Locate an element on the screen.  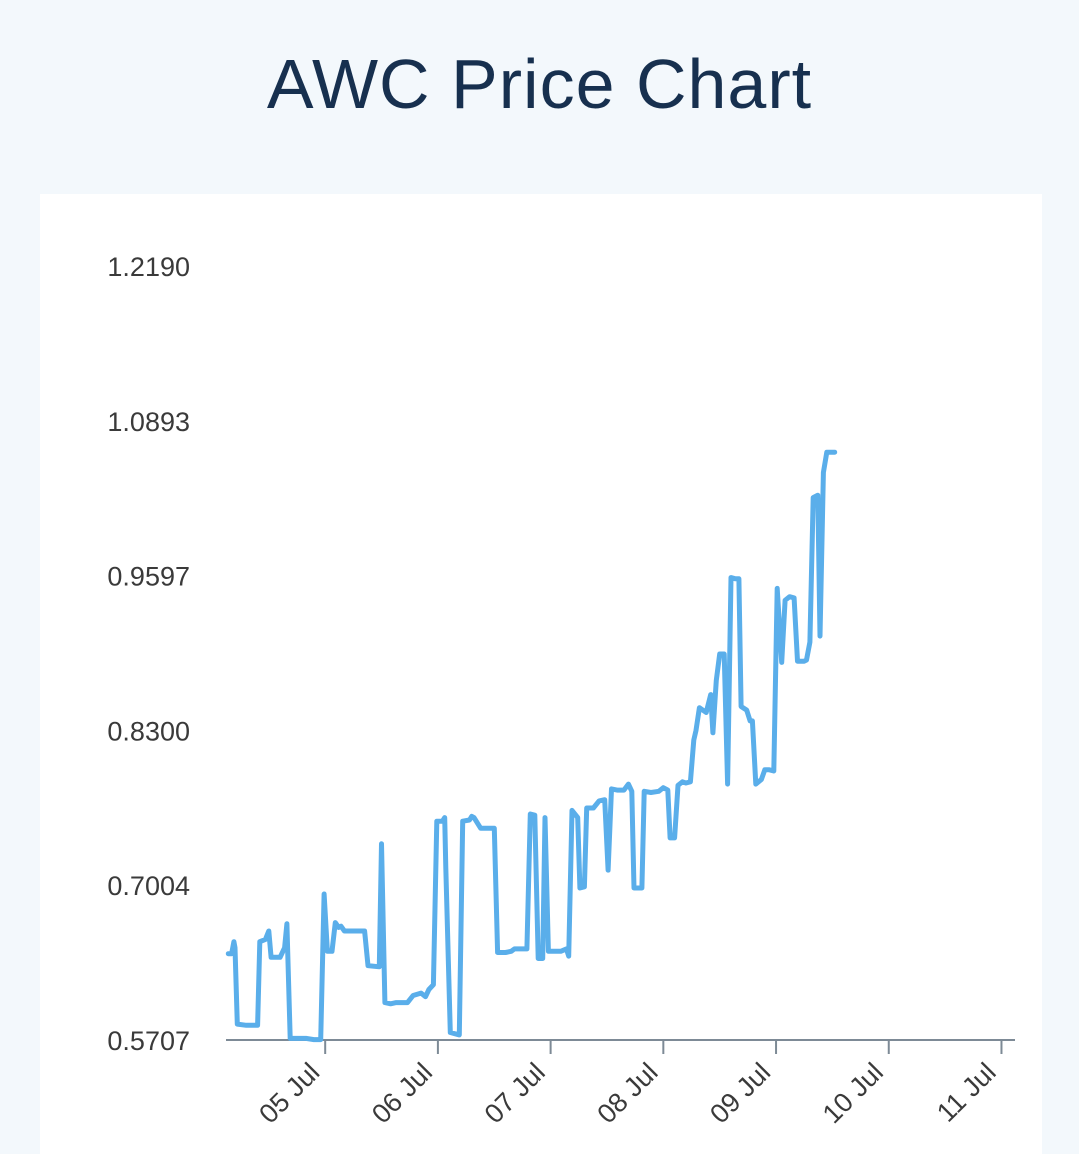
y-tick-label: 1.2190 is located at coordinates (148, 267).